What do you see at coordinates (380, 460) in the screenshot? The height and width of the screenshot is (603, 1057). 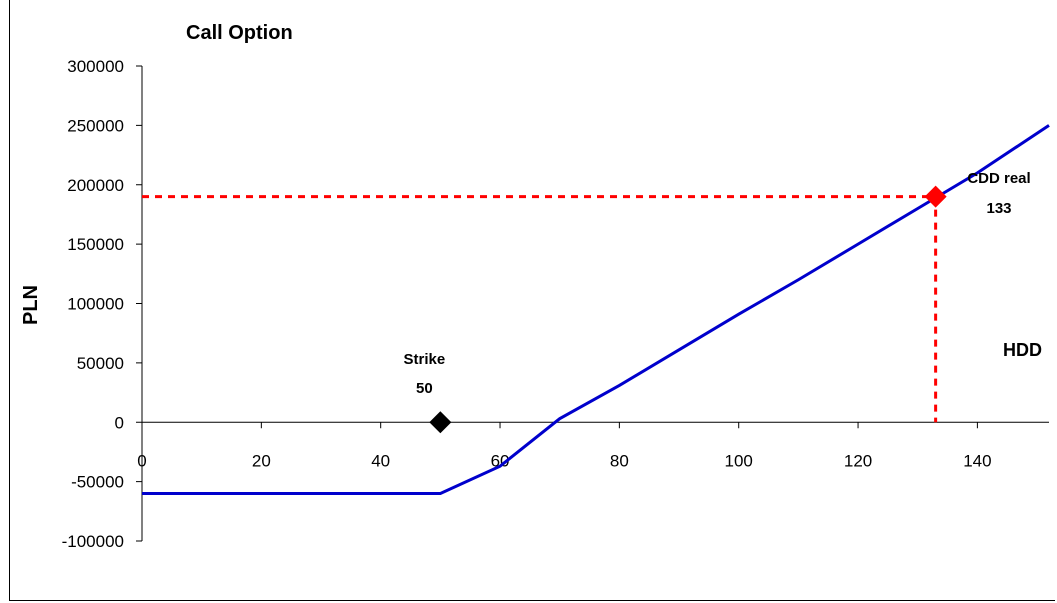 I see `x-tick-label: 40` at bounding box center [380, 460].